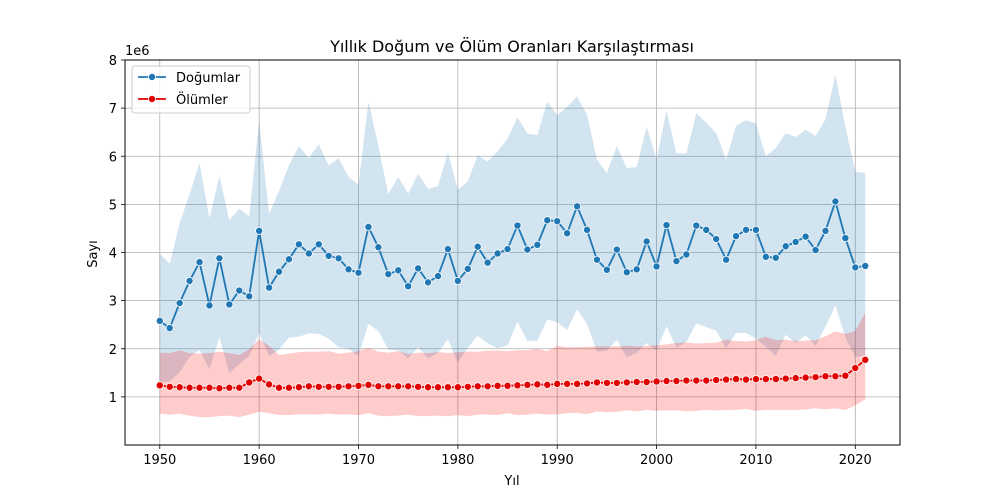 The width and height of the screenshot is (1000, 500). I want to click on x-axis-ticks: 1950 1960 1970 1980 1990 2000 2010 2020, so click(507, 456).